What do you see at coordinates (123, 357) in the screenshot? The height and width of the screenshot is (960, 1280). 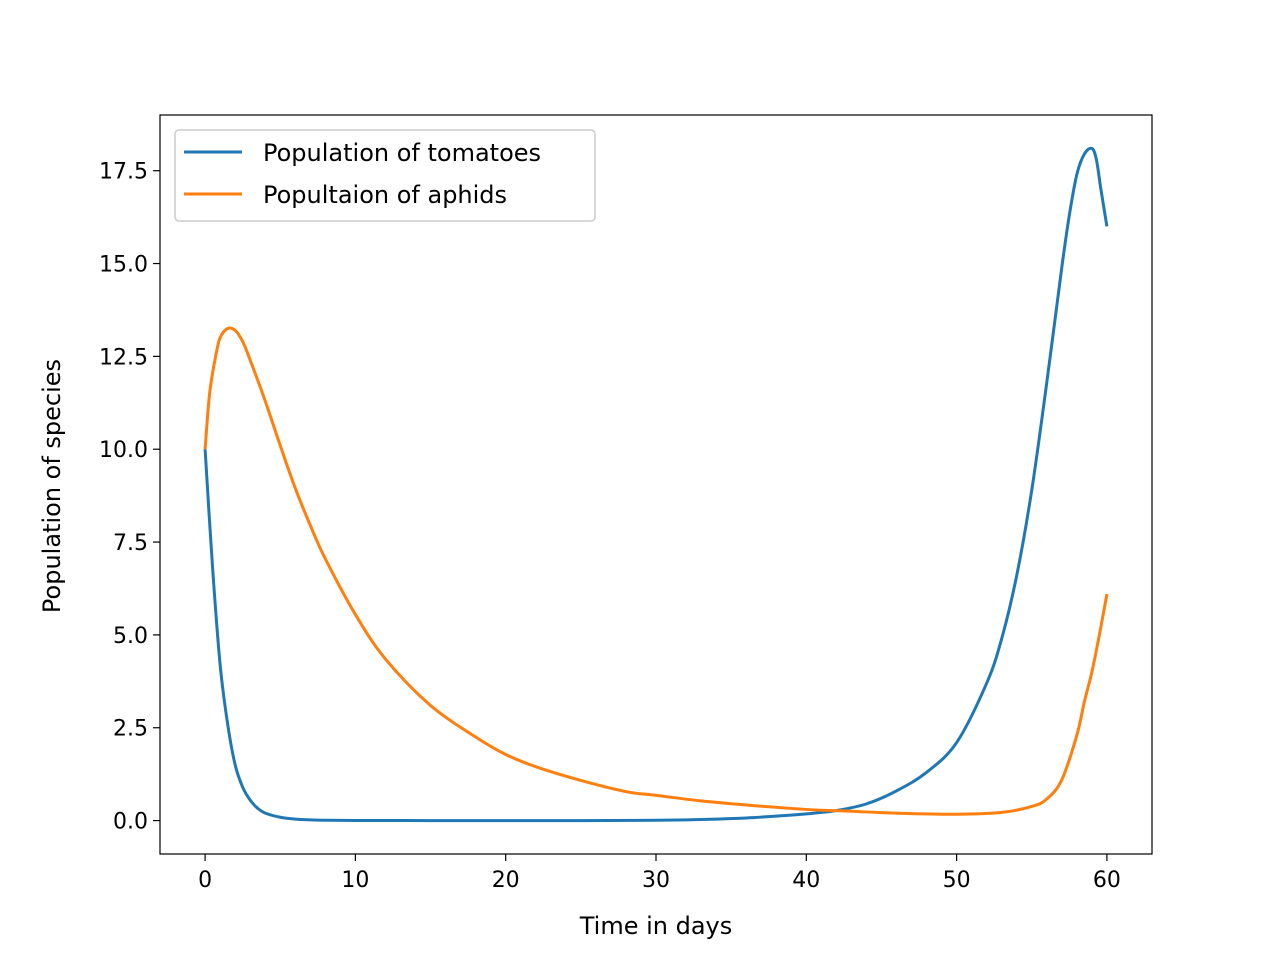 I see `y-tick-label: 12.5` at bounding box center [123, 357].